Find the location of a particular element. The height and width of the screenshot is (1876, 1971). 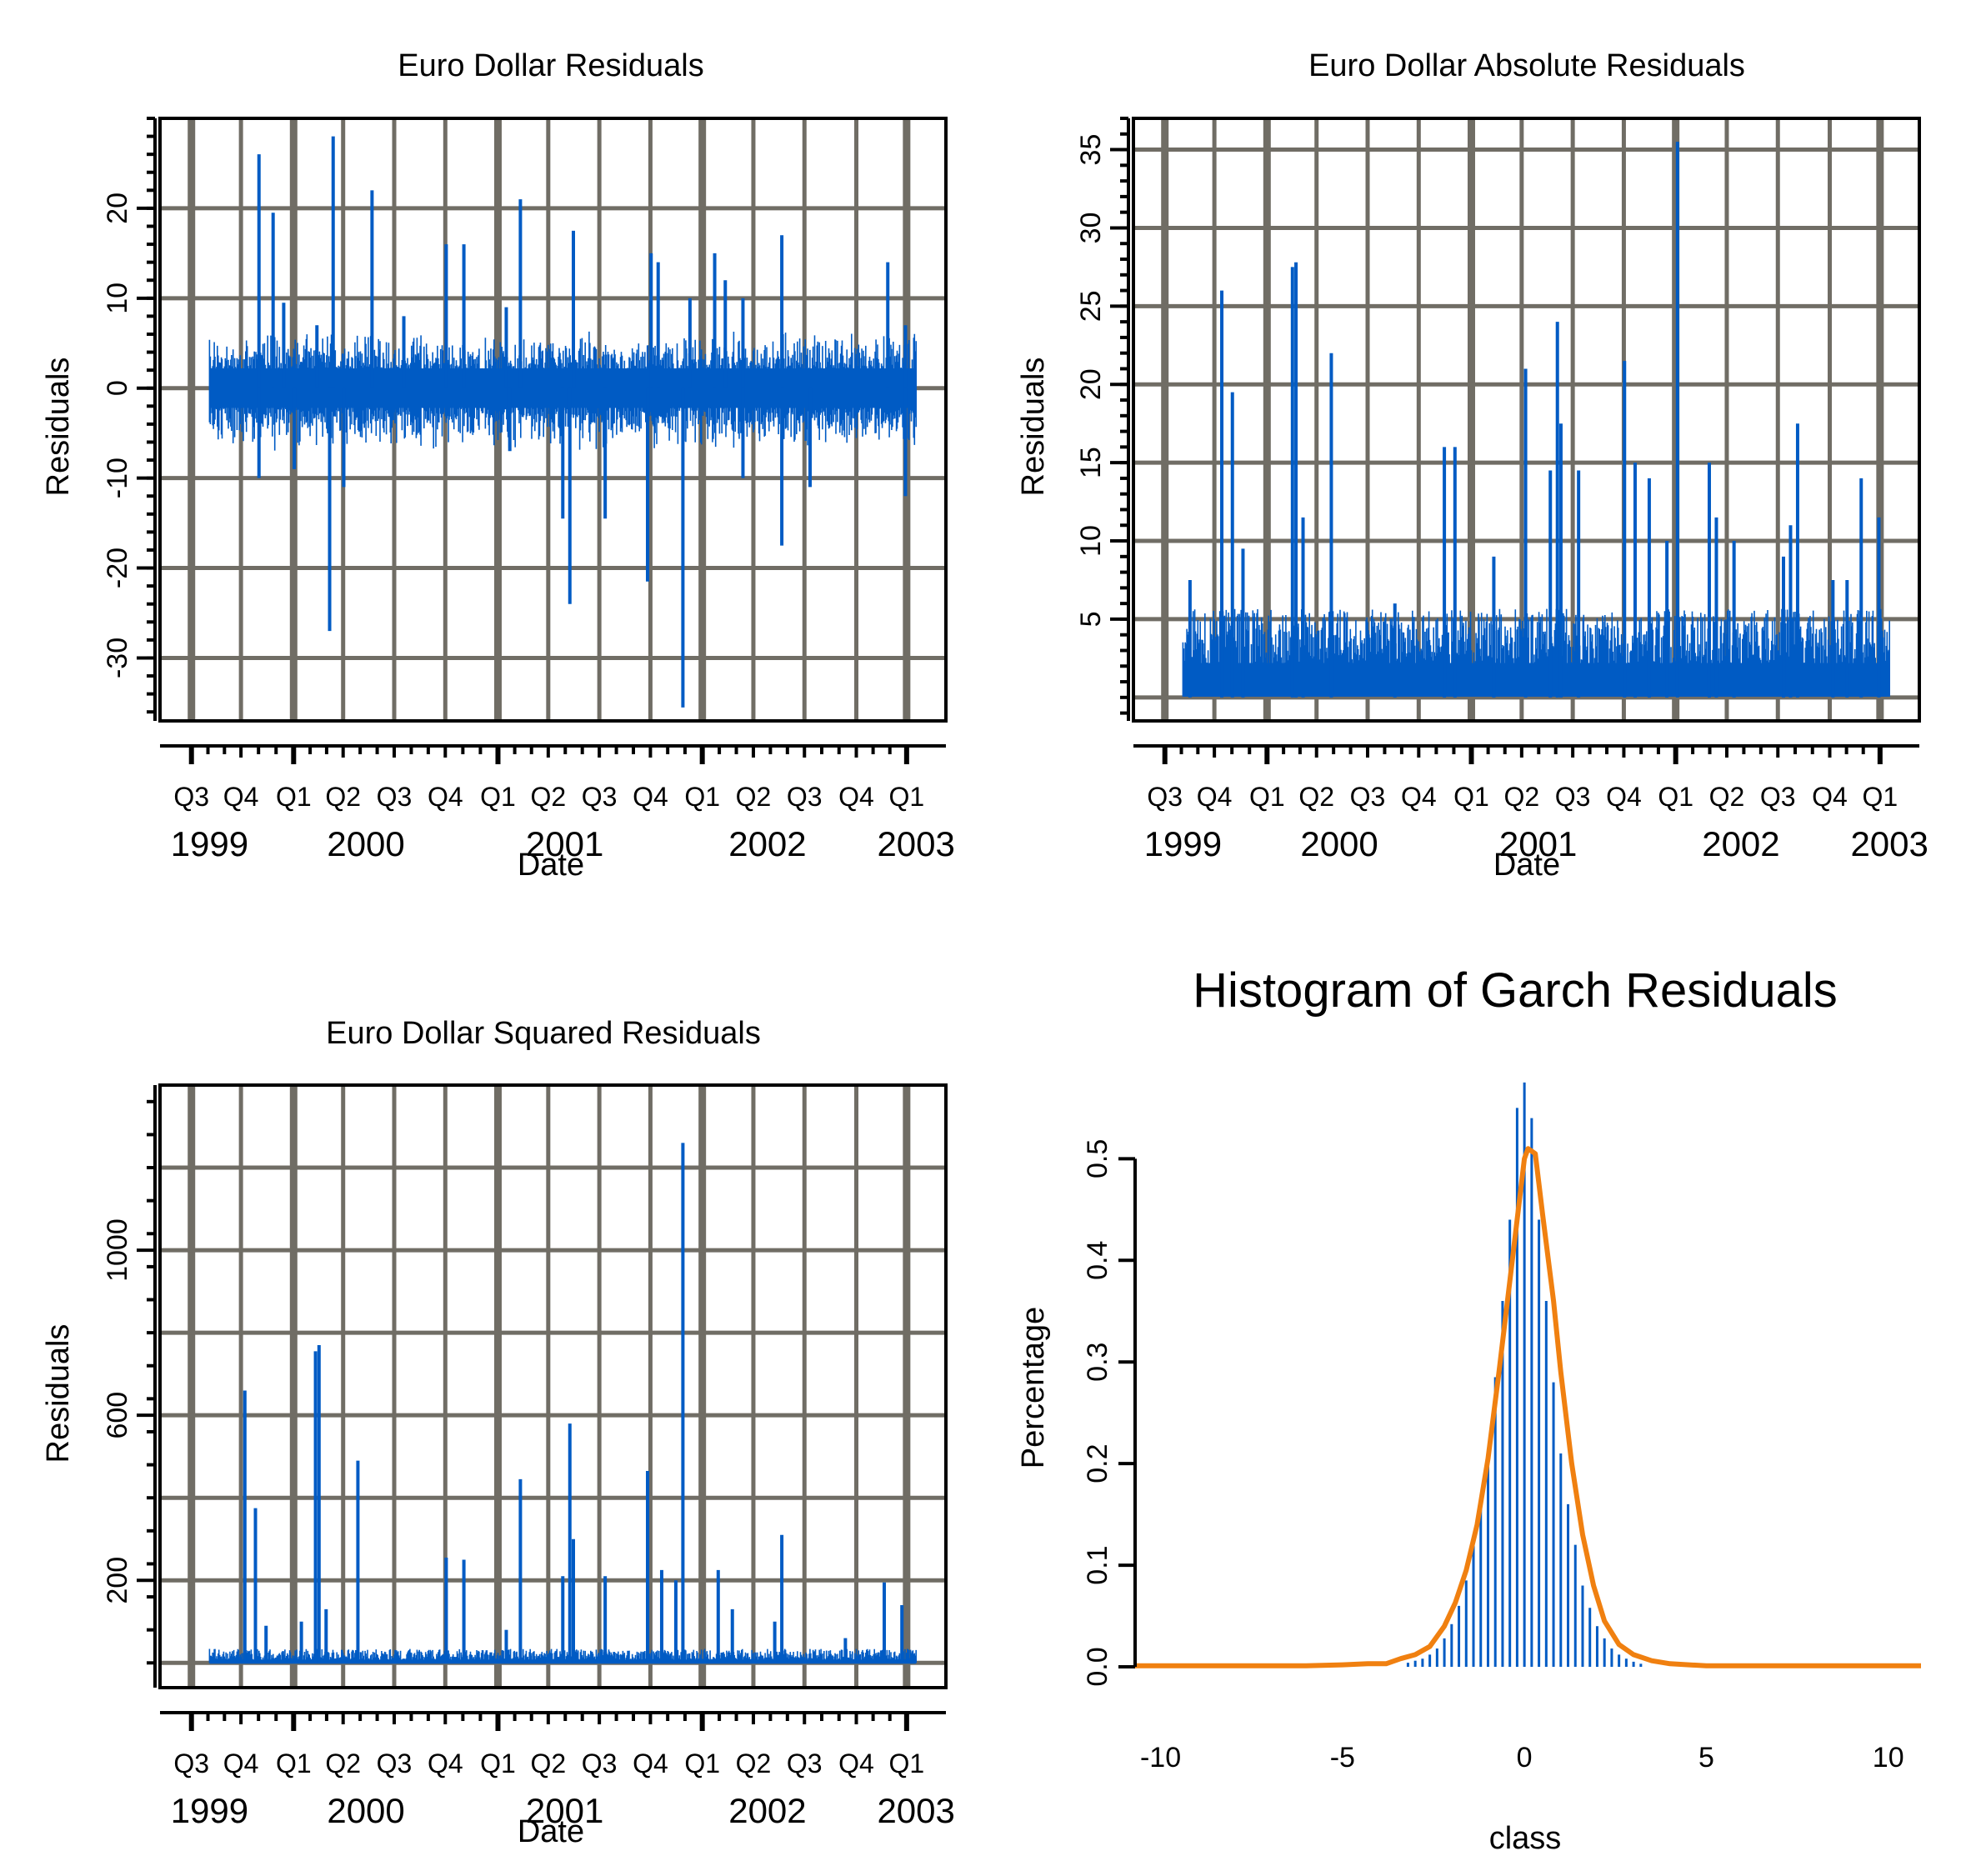

ylabel-residuals: Residuals is located at coordinates (59, 427).